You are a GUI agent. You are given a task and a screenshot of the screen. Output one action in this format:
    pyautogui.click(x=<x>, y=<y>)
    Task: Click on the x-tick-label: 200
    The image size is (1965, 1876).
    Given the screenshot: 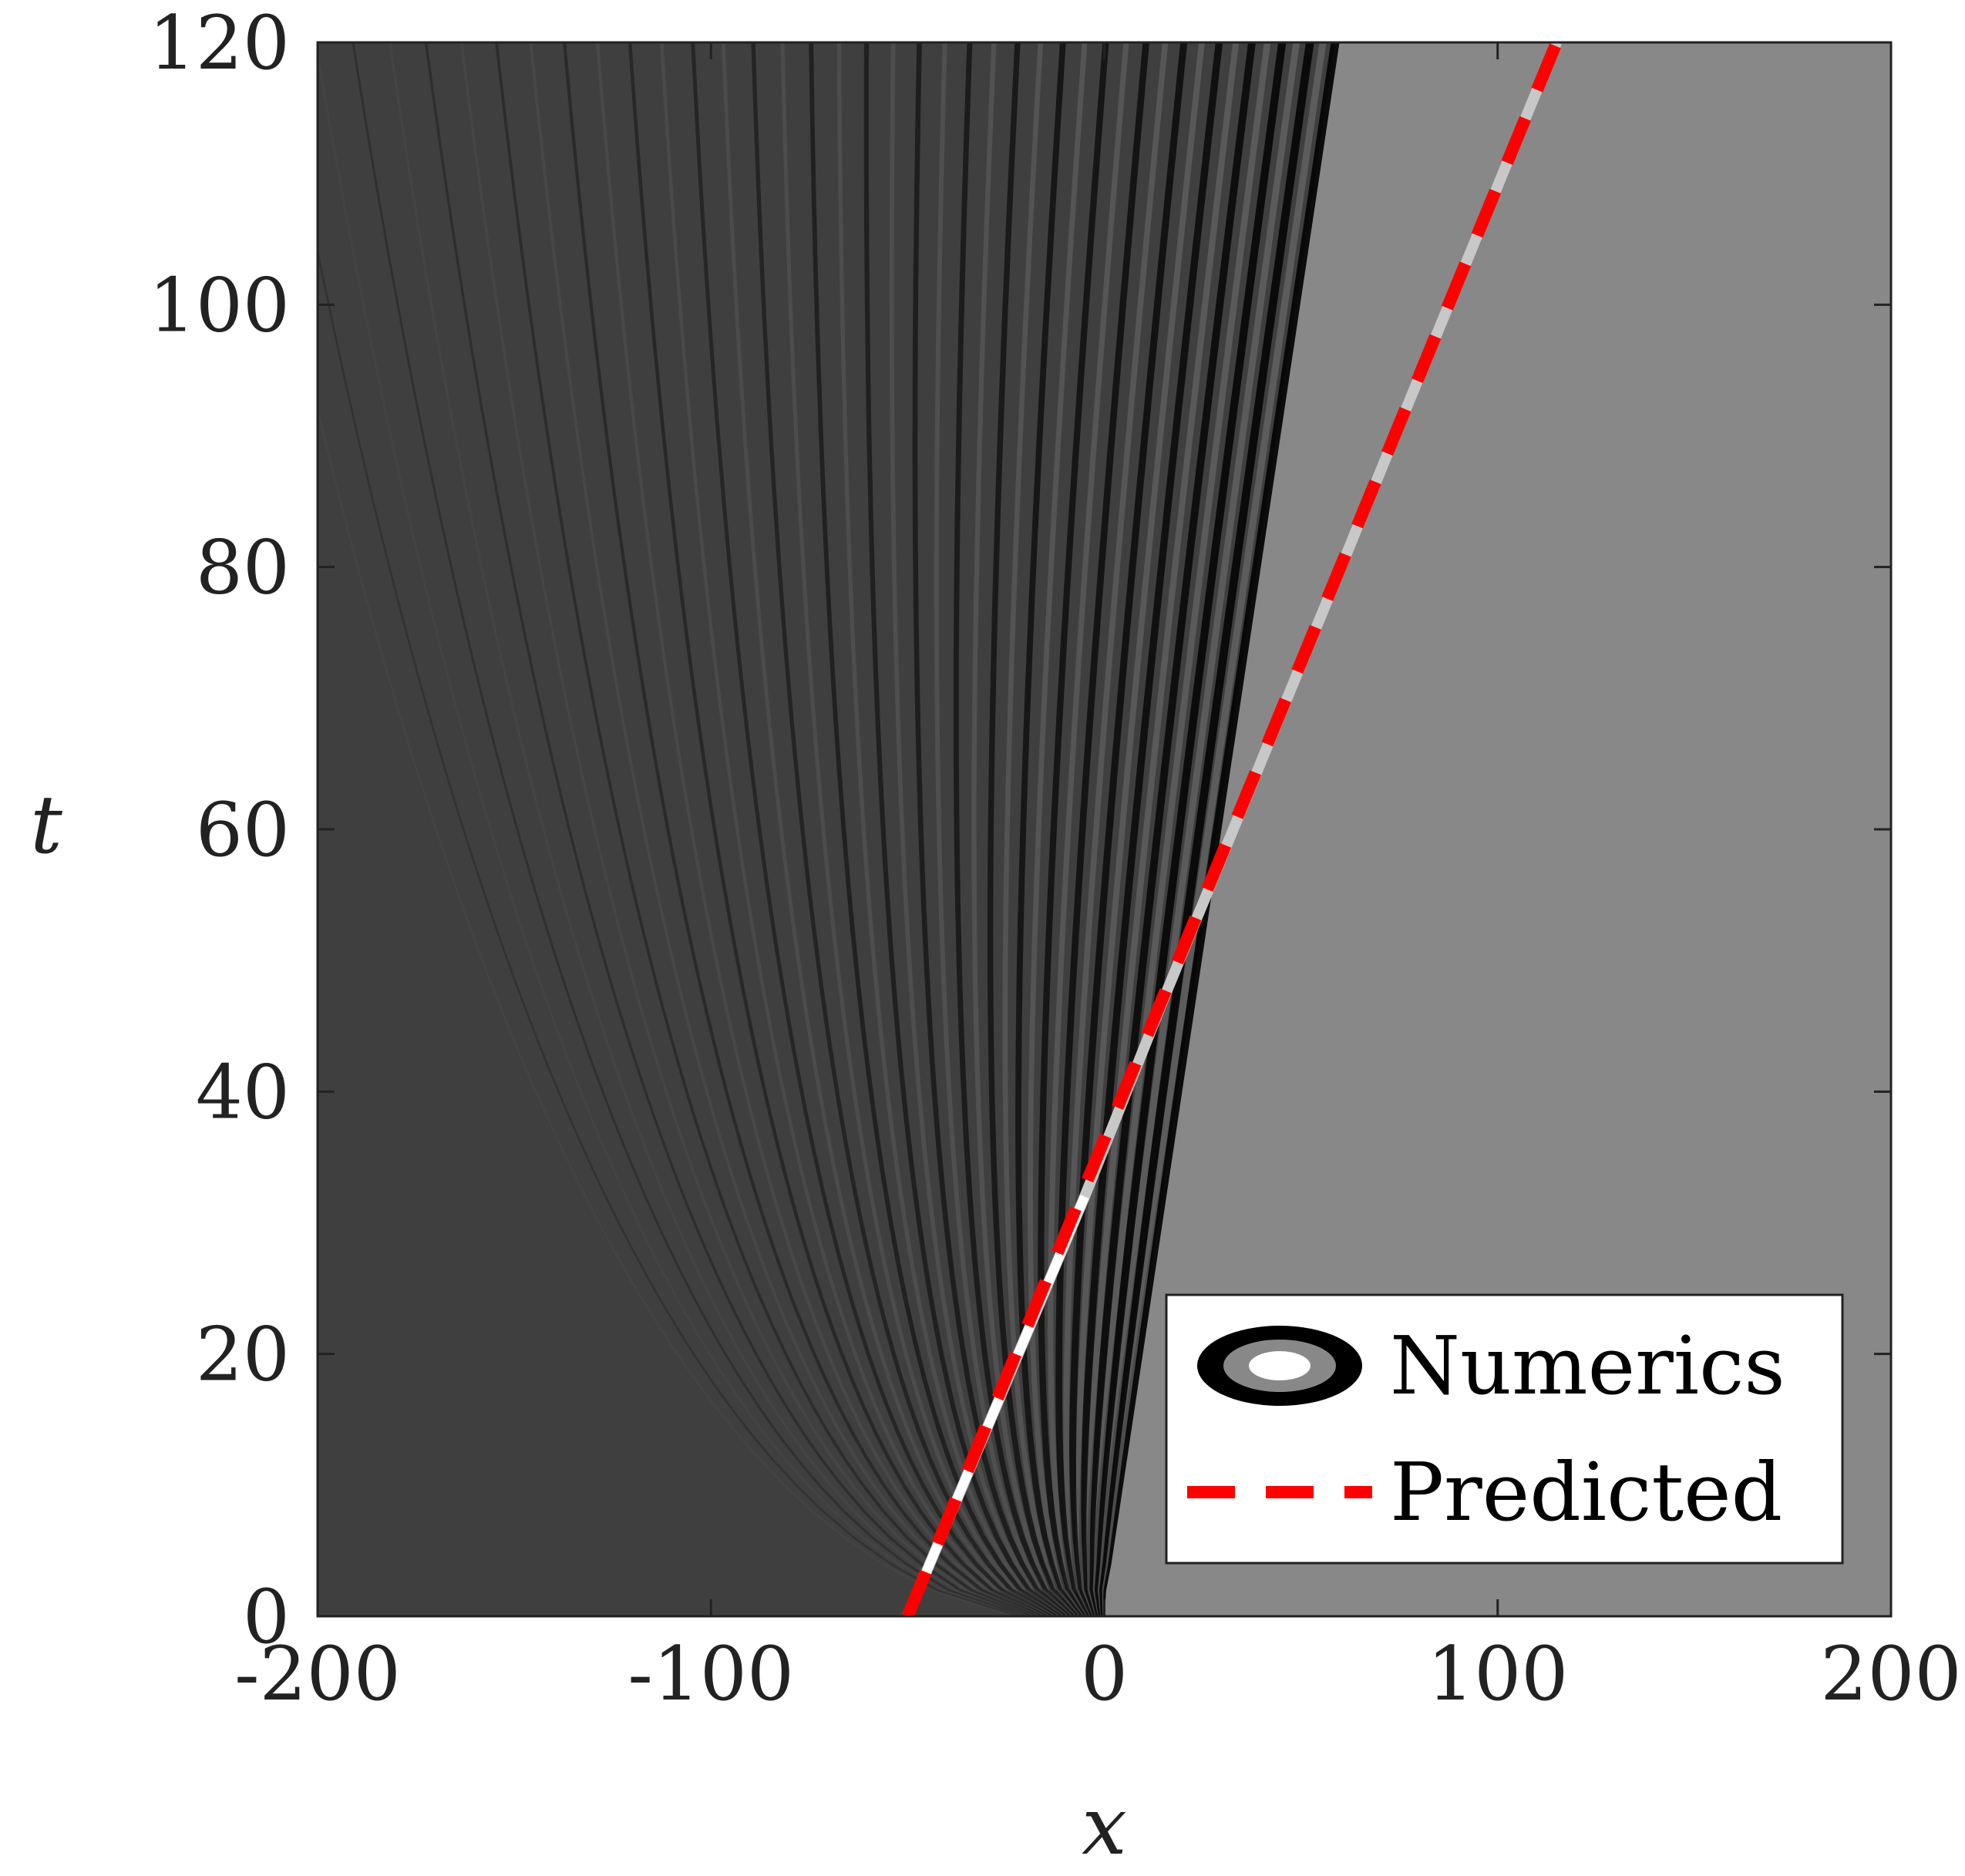 What is the action you would take?
    pyautogui.click(x=1890, y=1674)
    